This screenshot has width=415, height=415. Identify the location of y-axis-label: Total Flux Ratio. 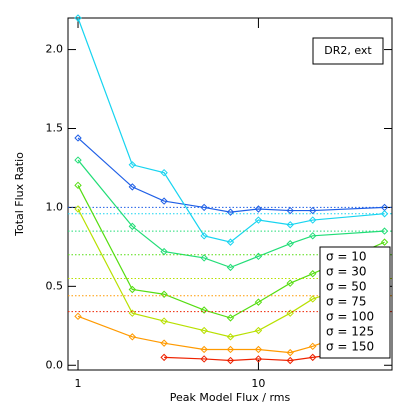
(19, 194).